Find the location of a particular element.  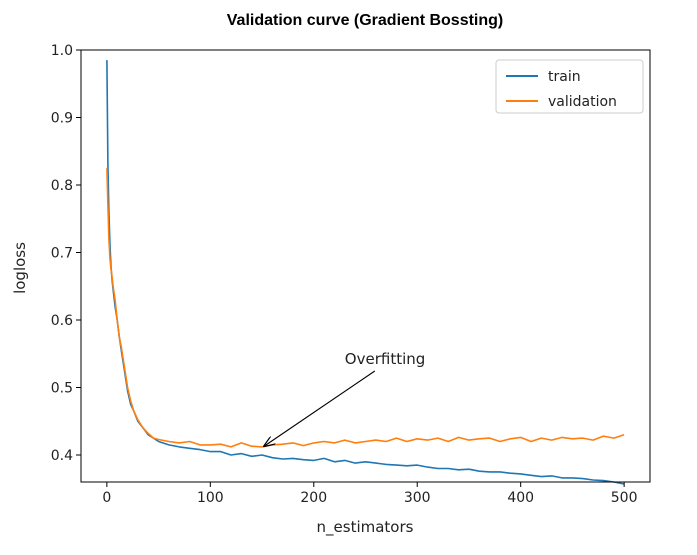

annotation-arrow is located at coordinates (320, 408).